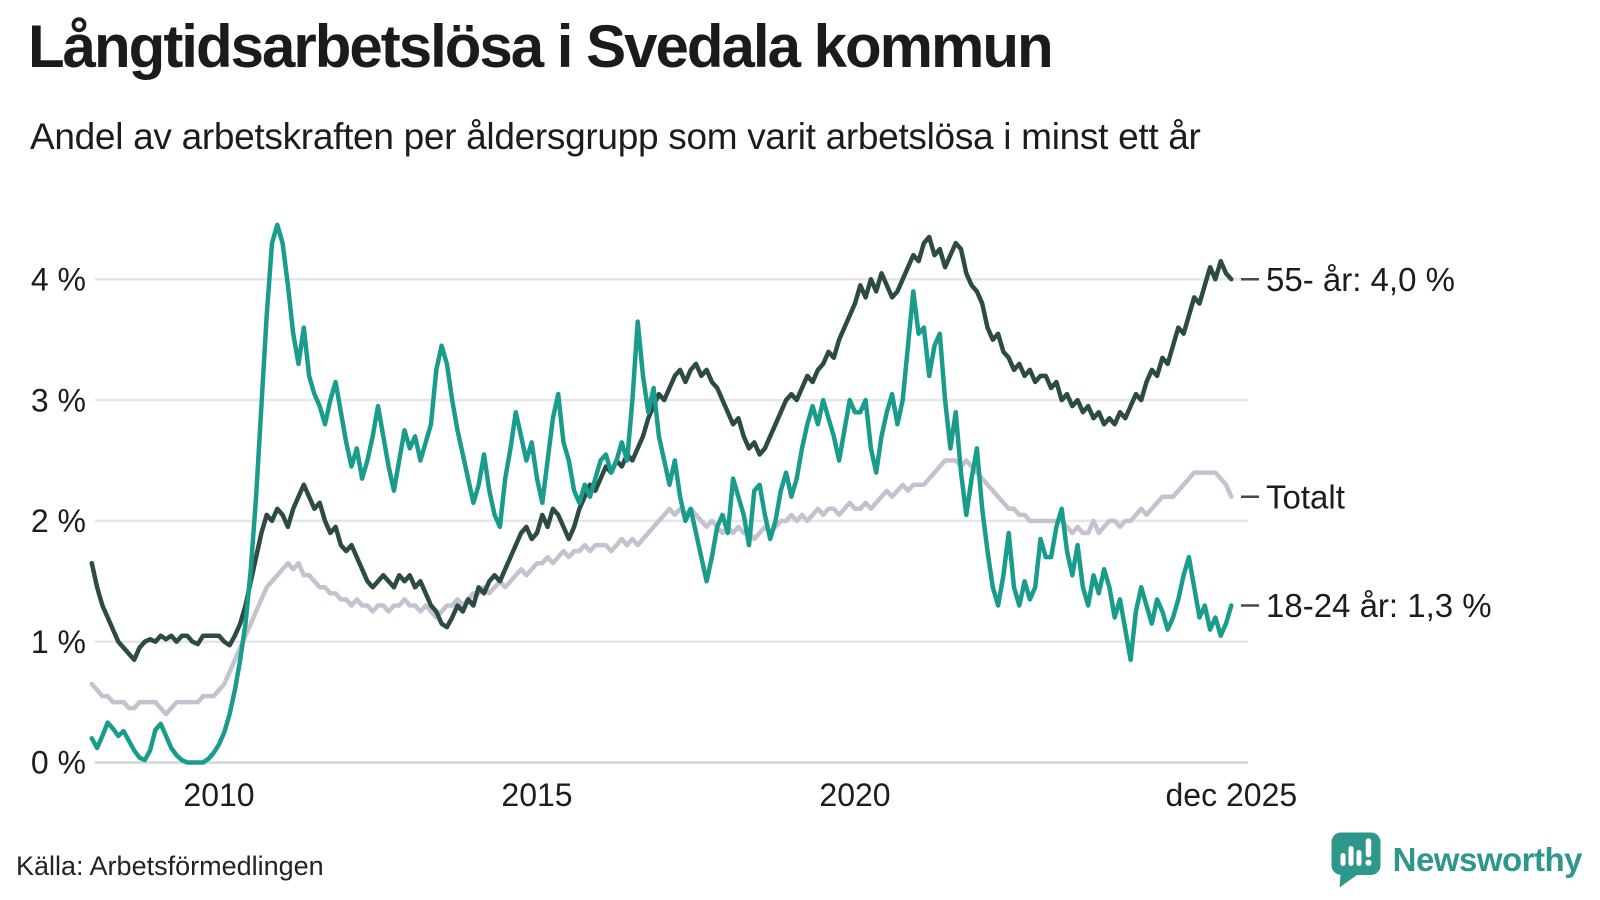 Image resolution: width=1600 pixels, height=900 pixels. I want to click on series-end-label: Totalt, so click(1305, 496).